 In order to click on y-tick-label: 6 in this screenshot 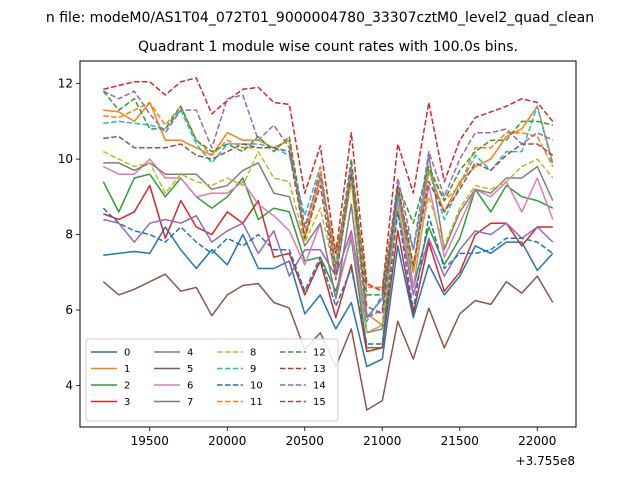, I will do `click(69, 310)`.